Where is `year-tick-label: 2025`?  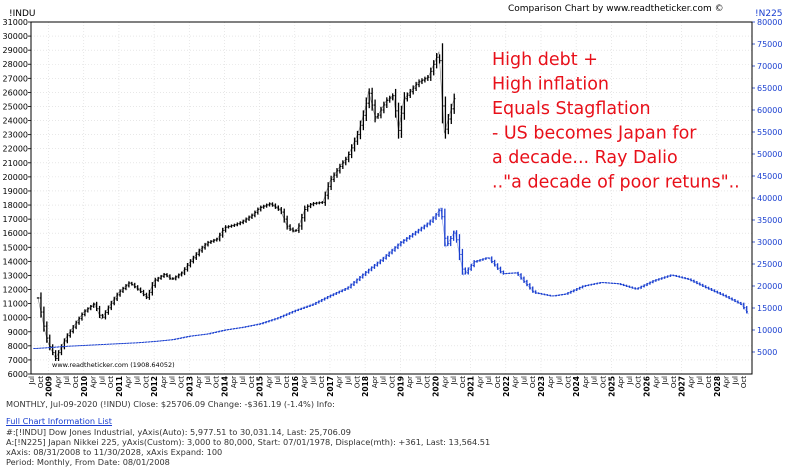
year-tick-label: 2025 is located at coordinates (611, 386).